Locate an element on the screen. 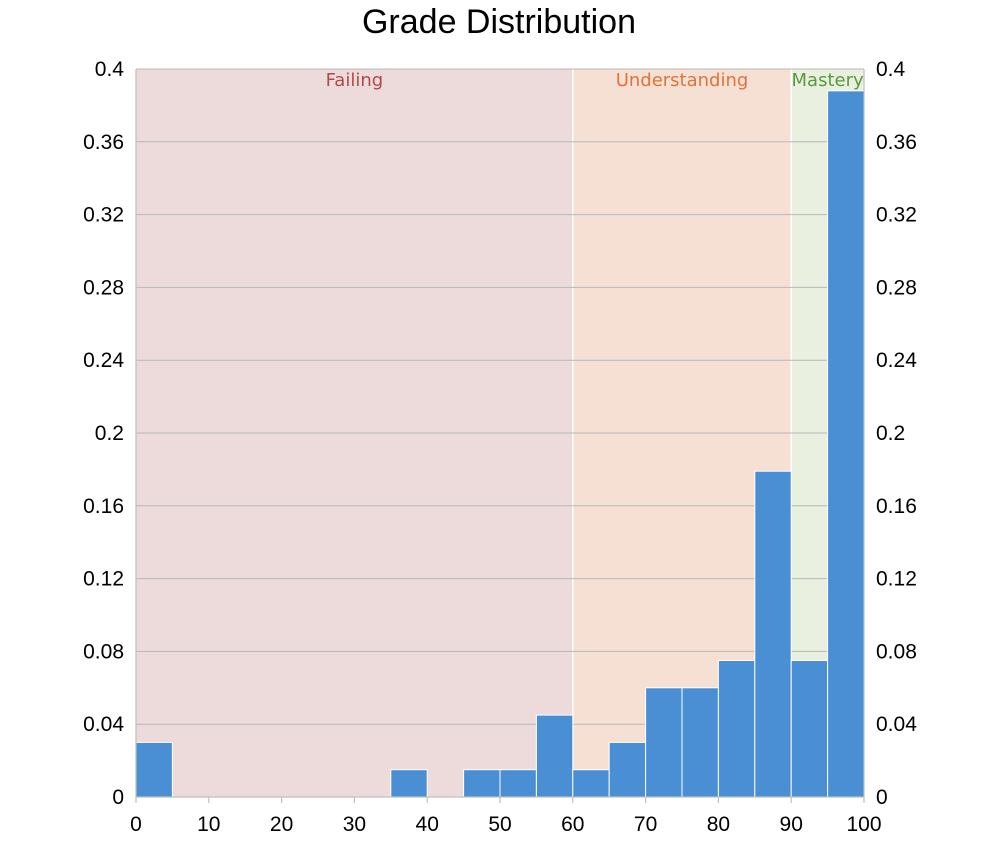 This screenshot has height=848, width=1000. y-tick-label-left: 0.12 is located at coordinates (103, 579).